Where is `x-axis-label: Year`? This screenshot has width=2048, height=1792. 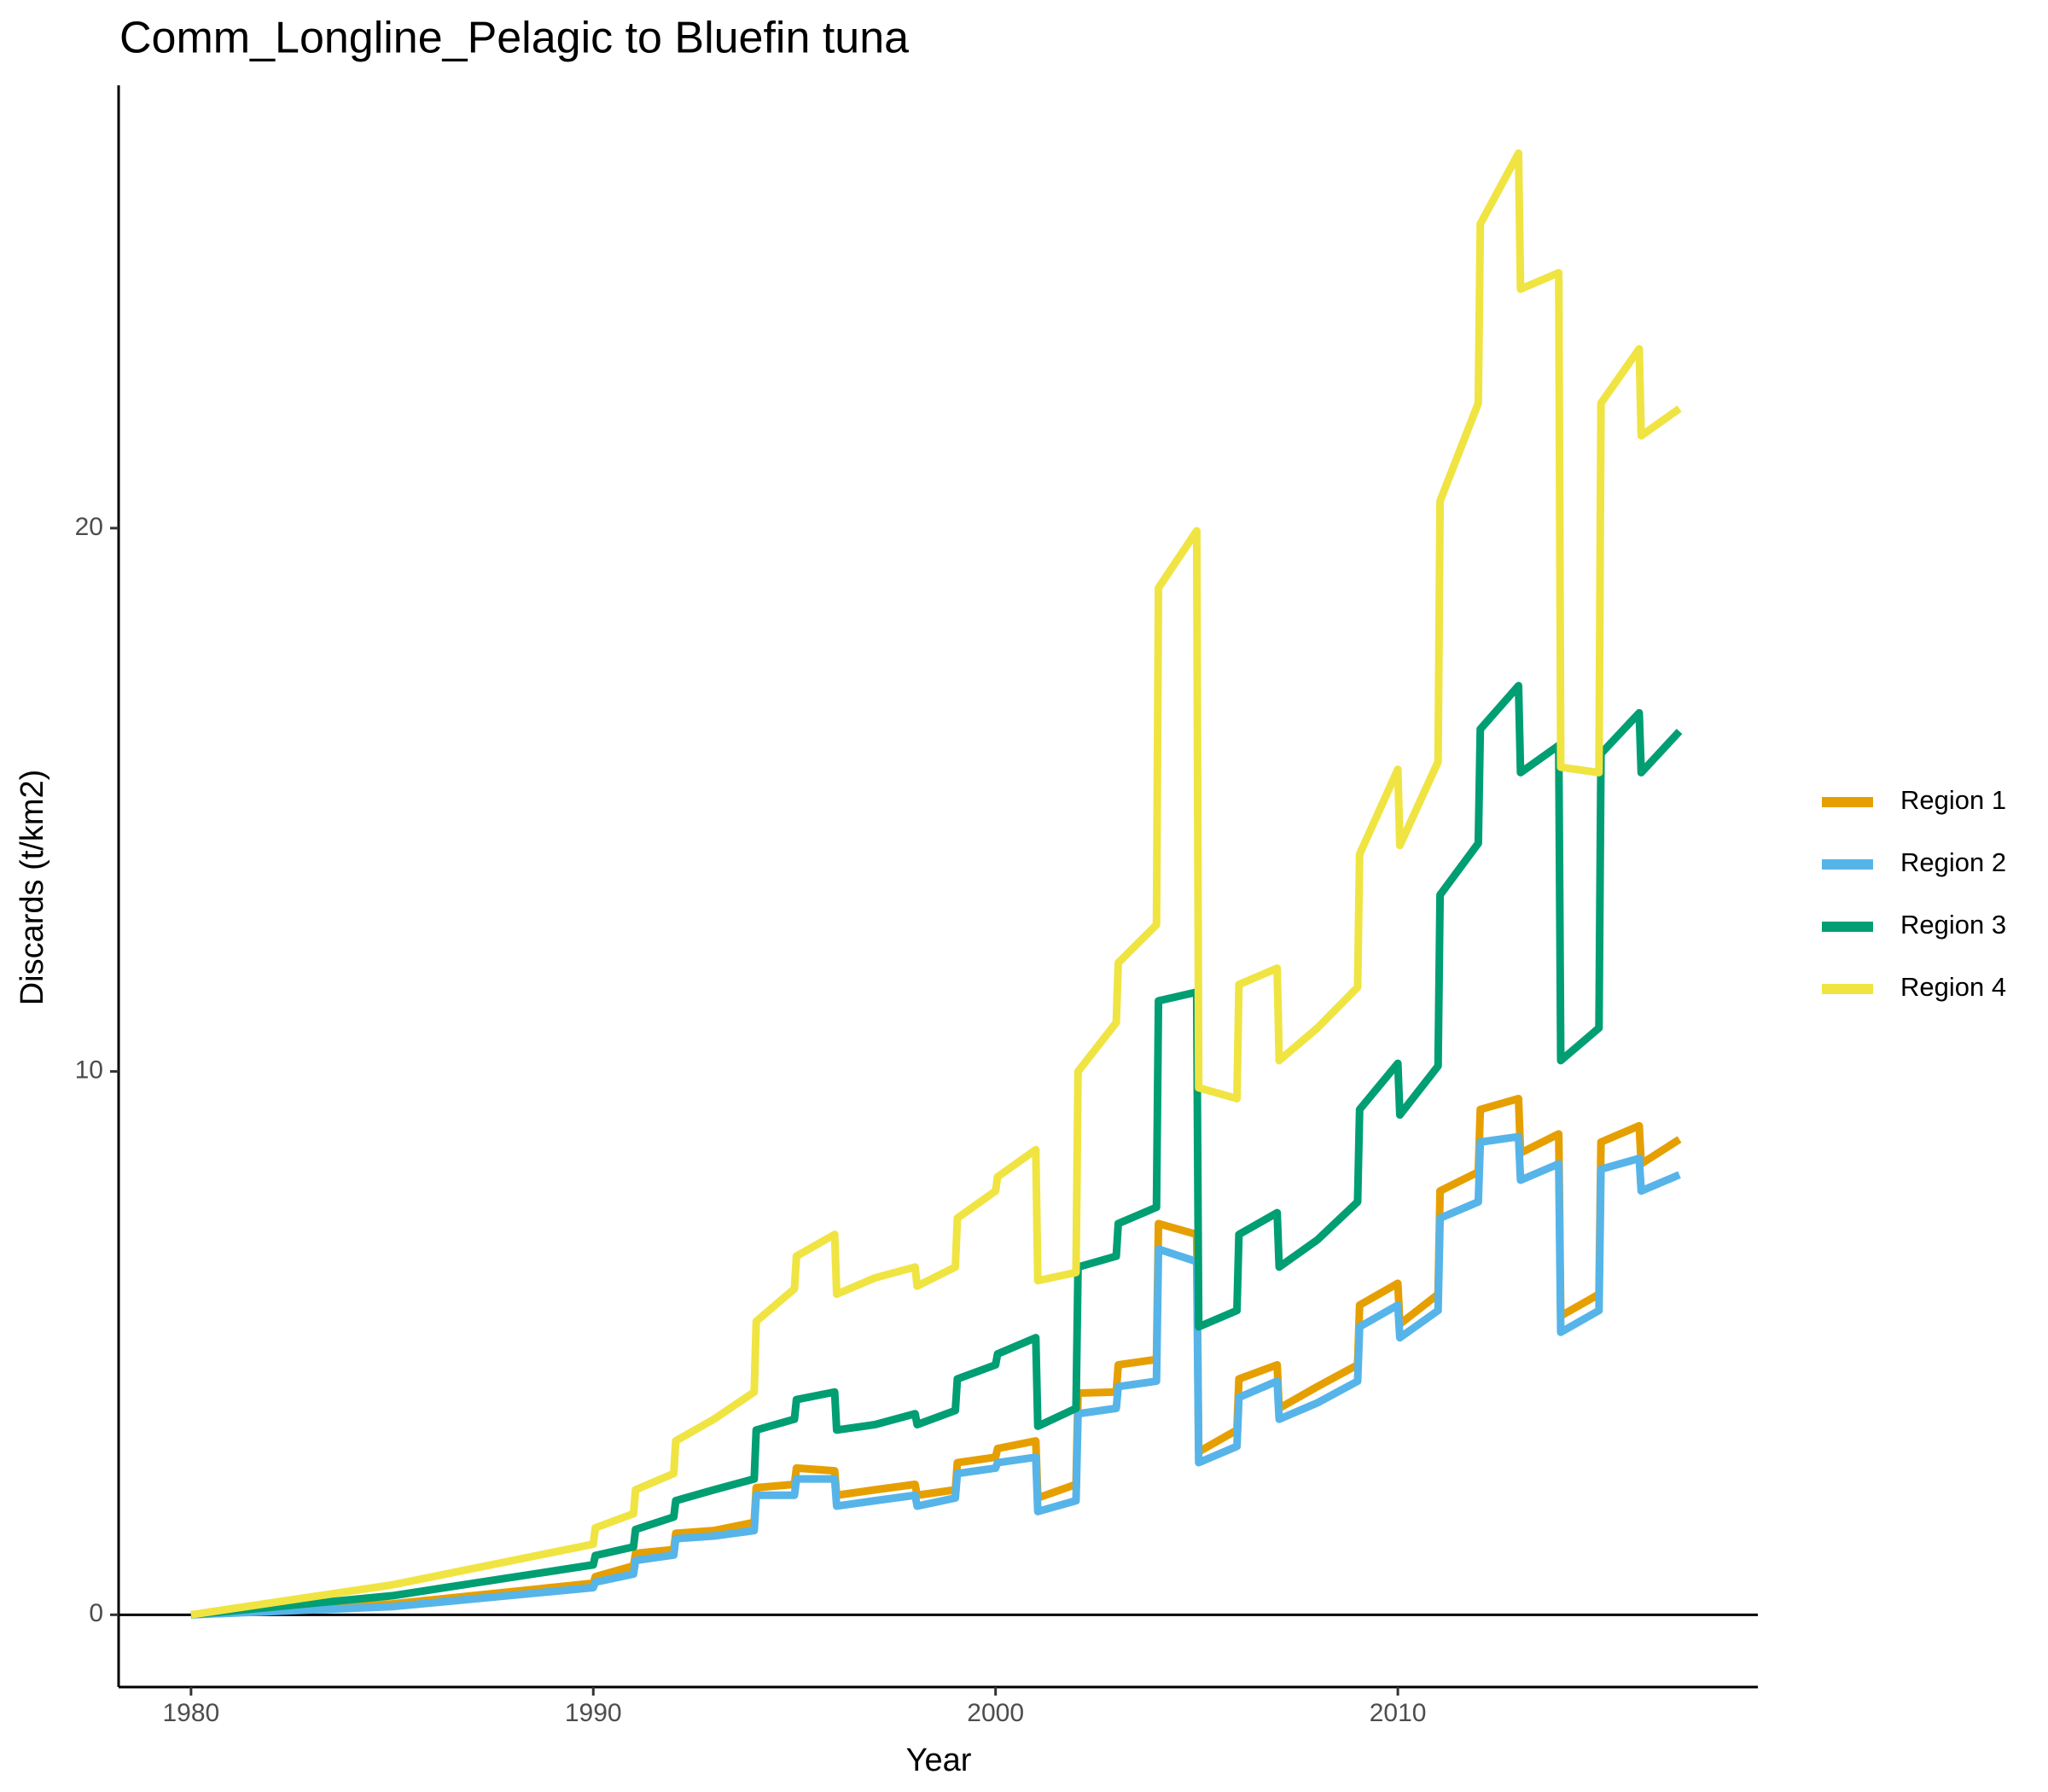 x-axis-label: Year is located at coordinates (939, 1760).